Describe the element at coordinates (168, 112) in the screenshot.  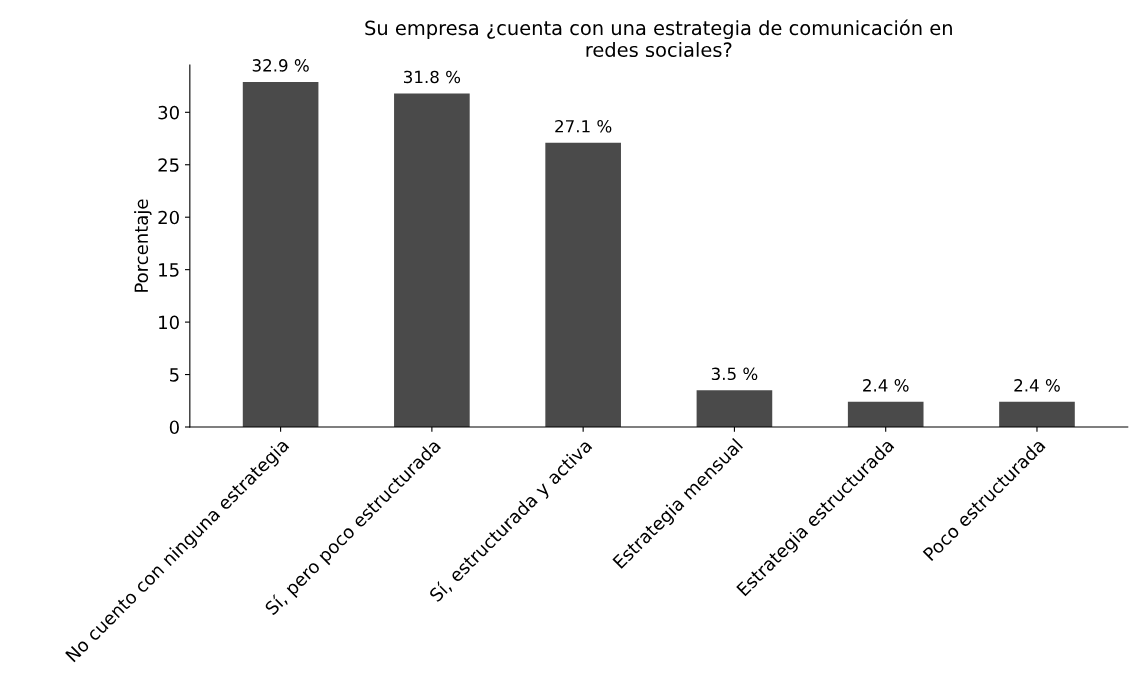
I see `y-tick-label: 30` at that location.